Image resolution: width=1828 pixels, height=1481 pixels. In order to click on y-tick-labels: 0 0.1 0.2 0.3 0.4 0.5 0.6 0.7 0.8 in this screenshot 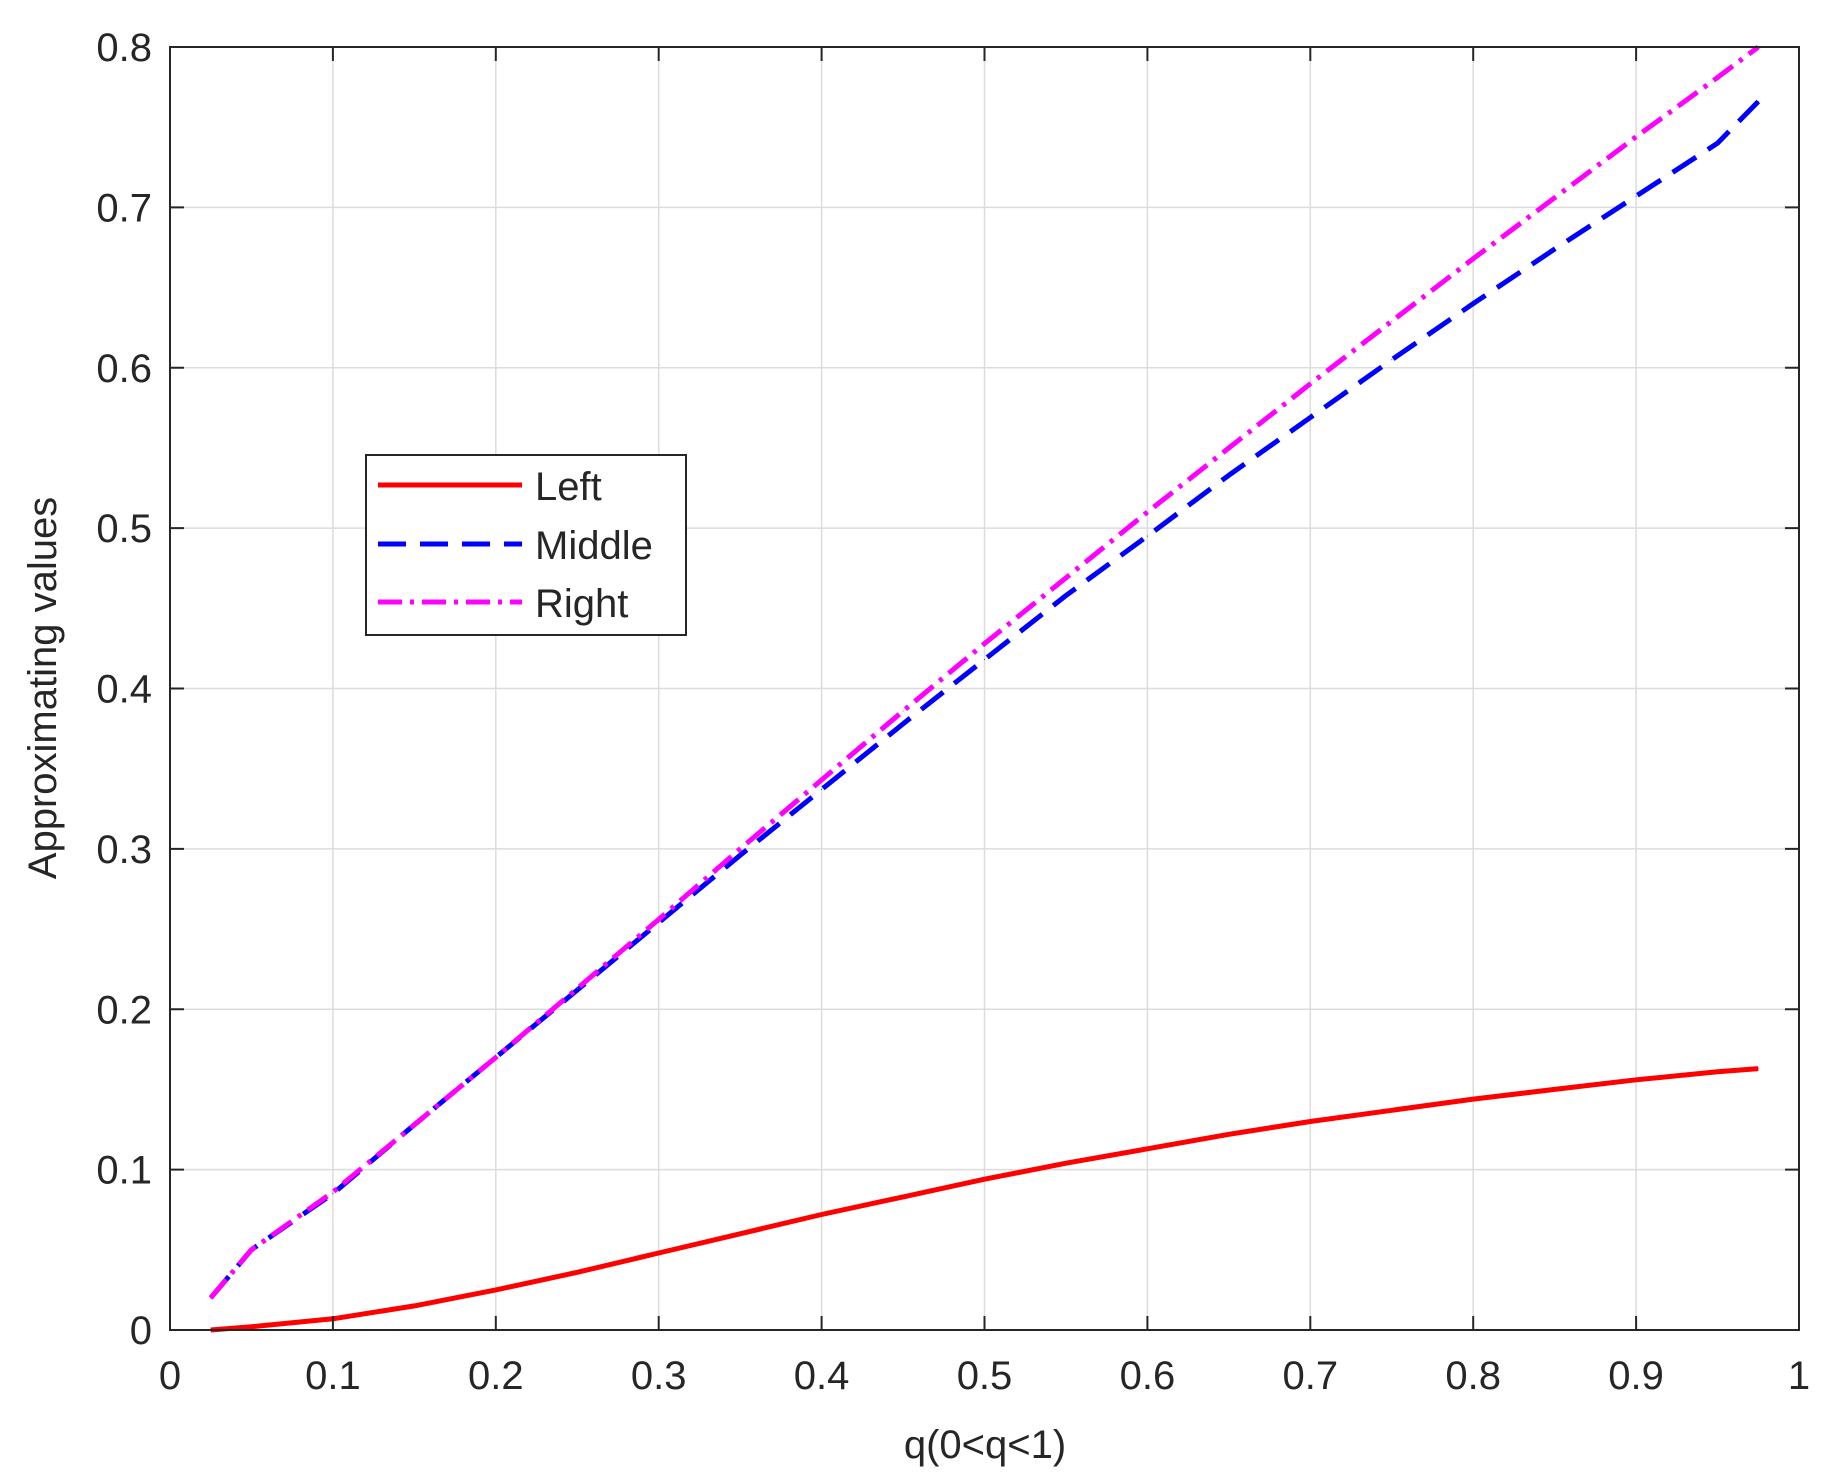, I will do `click(124, 689)`.